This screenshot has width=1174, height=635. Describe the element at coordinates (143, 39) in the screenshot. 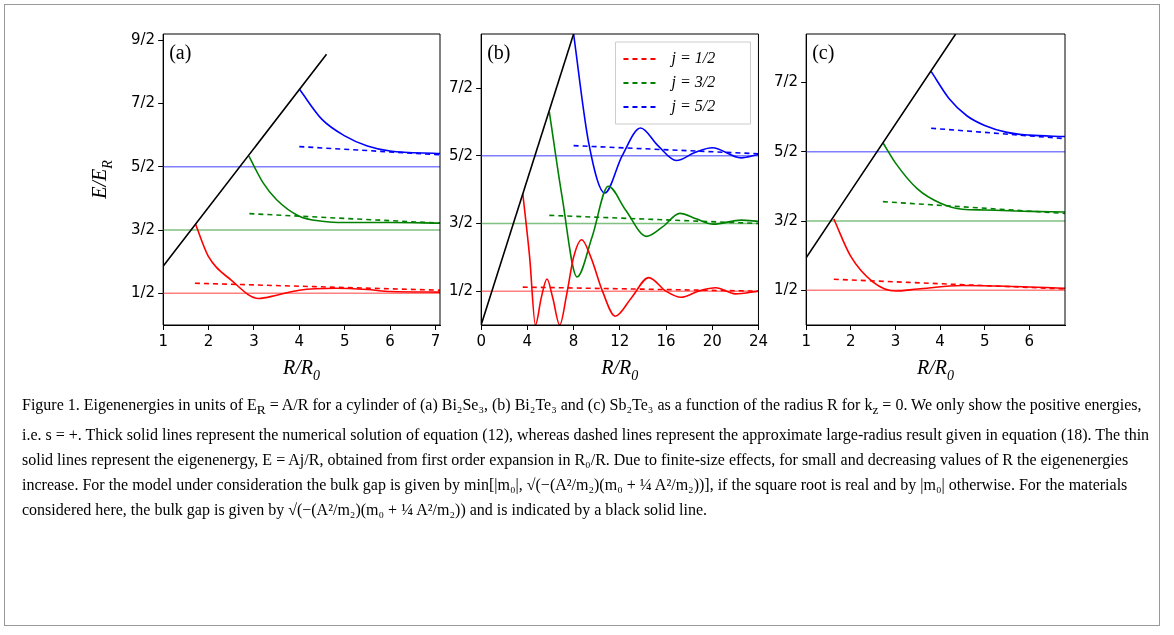

I see `y-tick-label: 9/2` at that location.